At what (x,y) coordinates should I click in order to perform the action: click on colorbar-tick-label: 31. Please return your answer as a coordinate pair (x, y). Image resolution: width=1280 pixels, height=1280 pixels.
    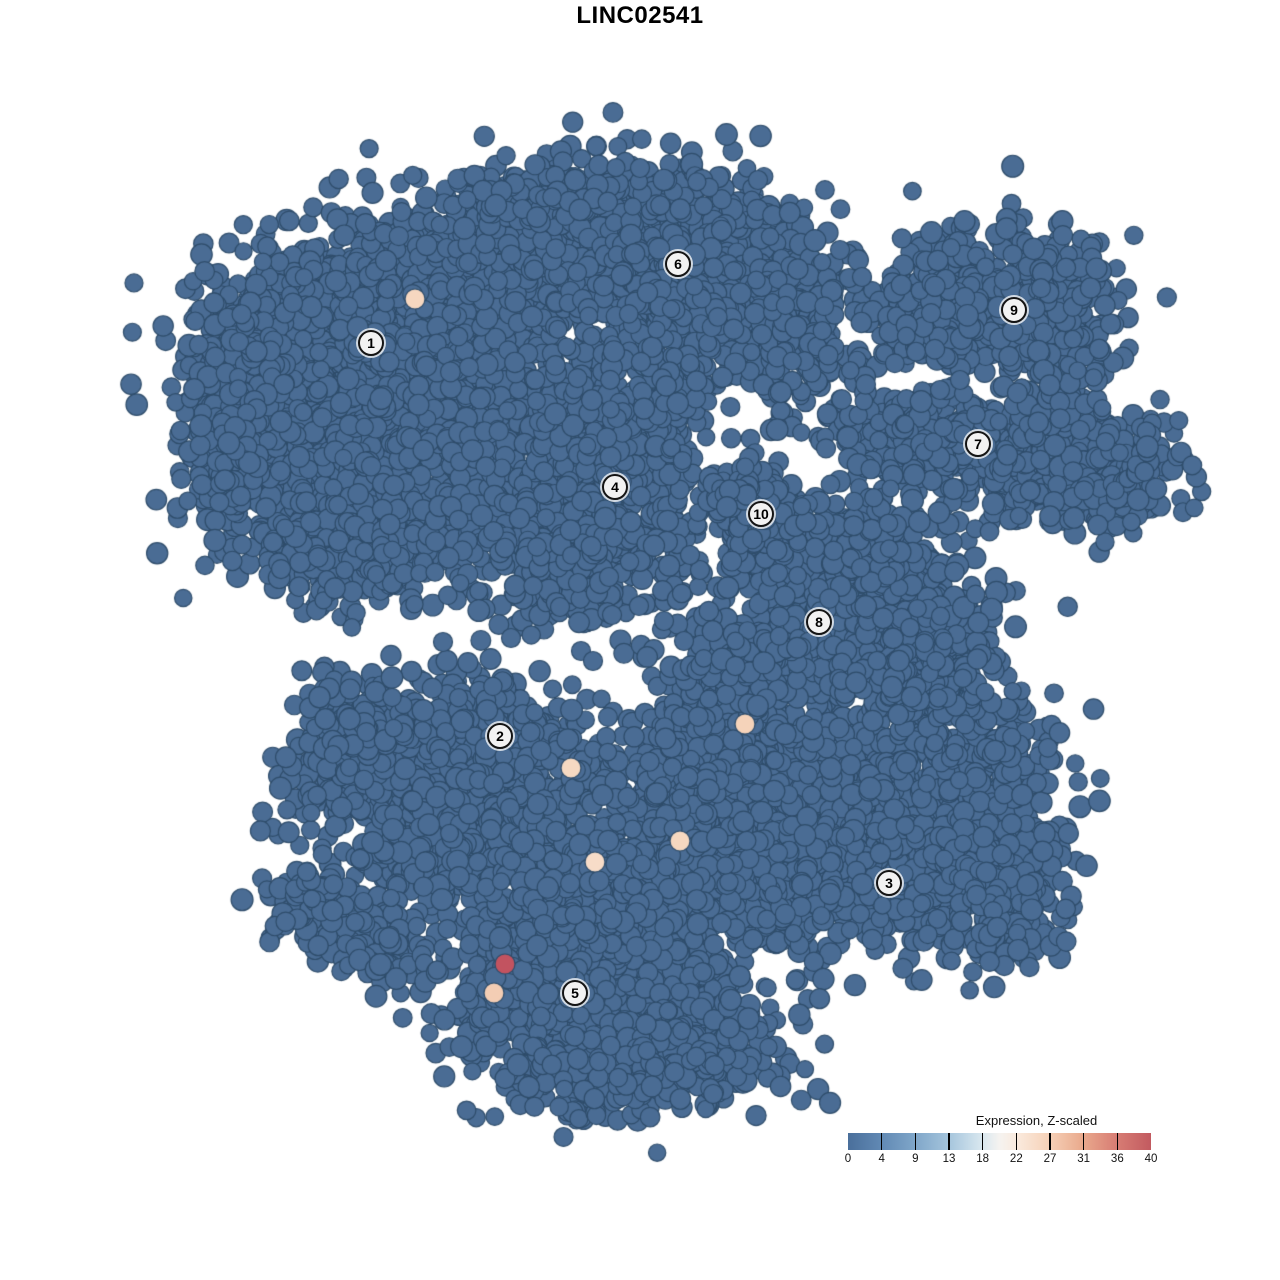
    Looking at the image, I should click on (1084, 1159).